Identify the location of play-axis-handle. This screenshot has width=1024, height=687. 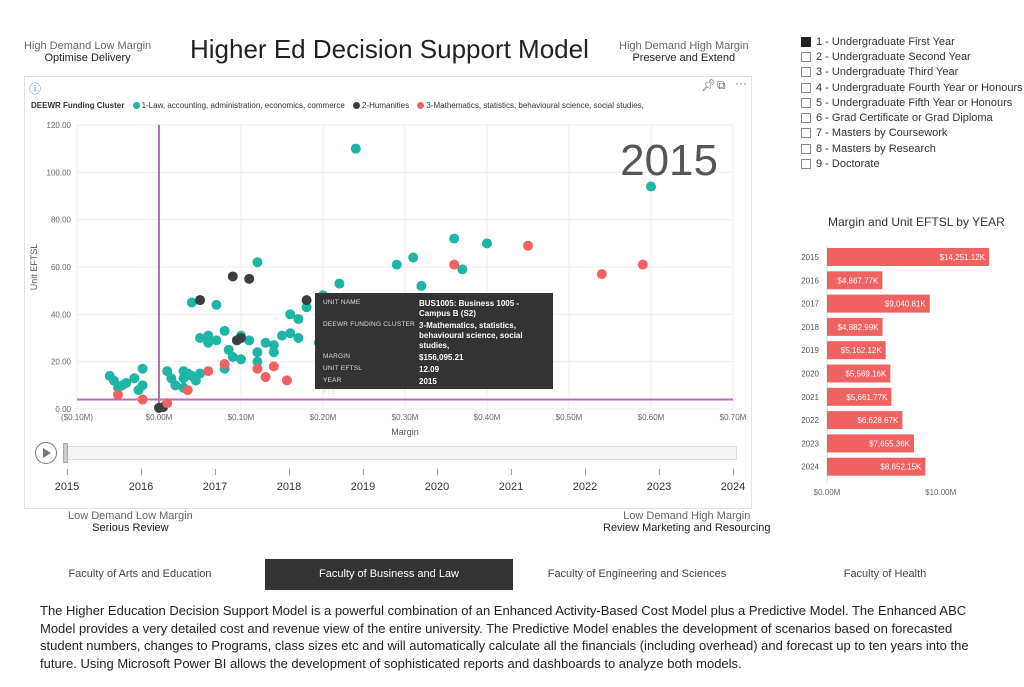
(65, 453).